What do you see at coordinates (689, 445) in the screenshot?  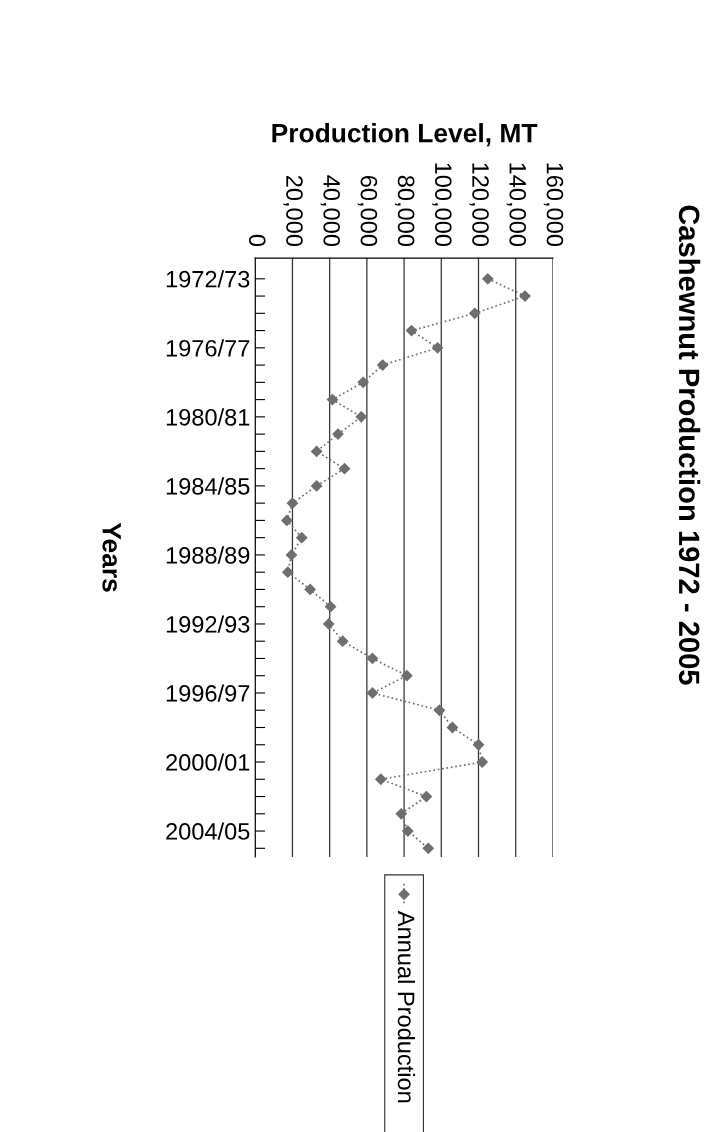 I see `text: Cashewnut Production 1972 - 2005` at bounding box center [689, 445].